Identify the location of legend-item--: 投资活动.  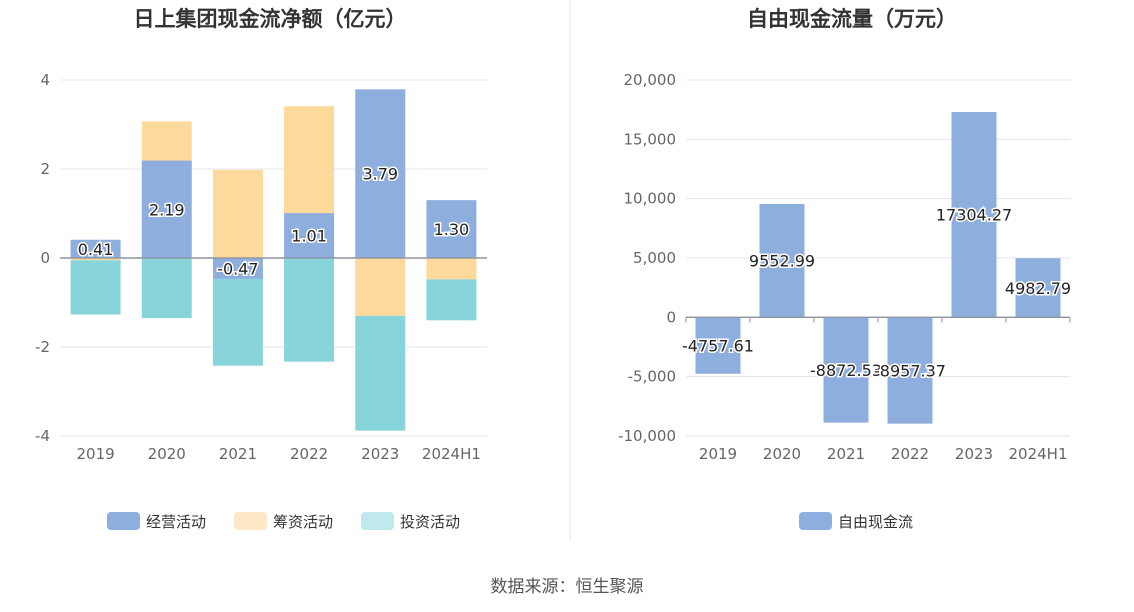
(410, 521).